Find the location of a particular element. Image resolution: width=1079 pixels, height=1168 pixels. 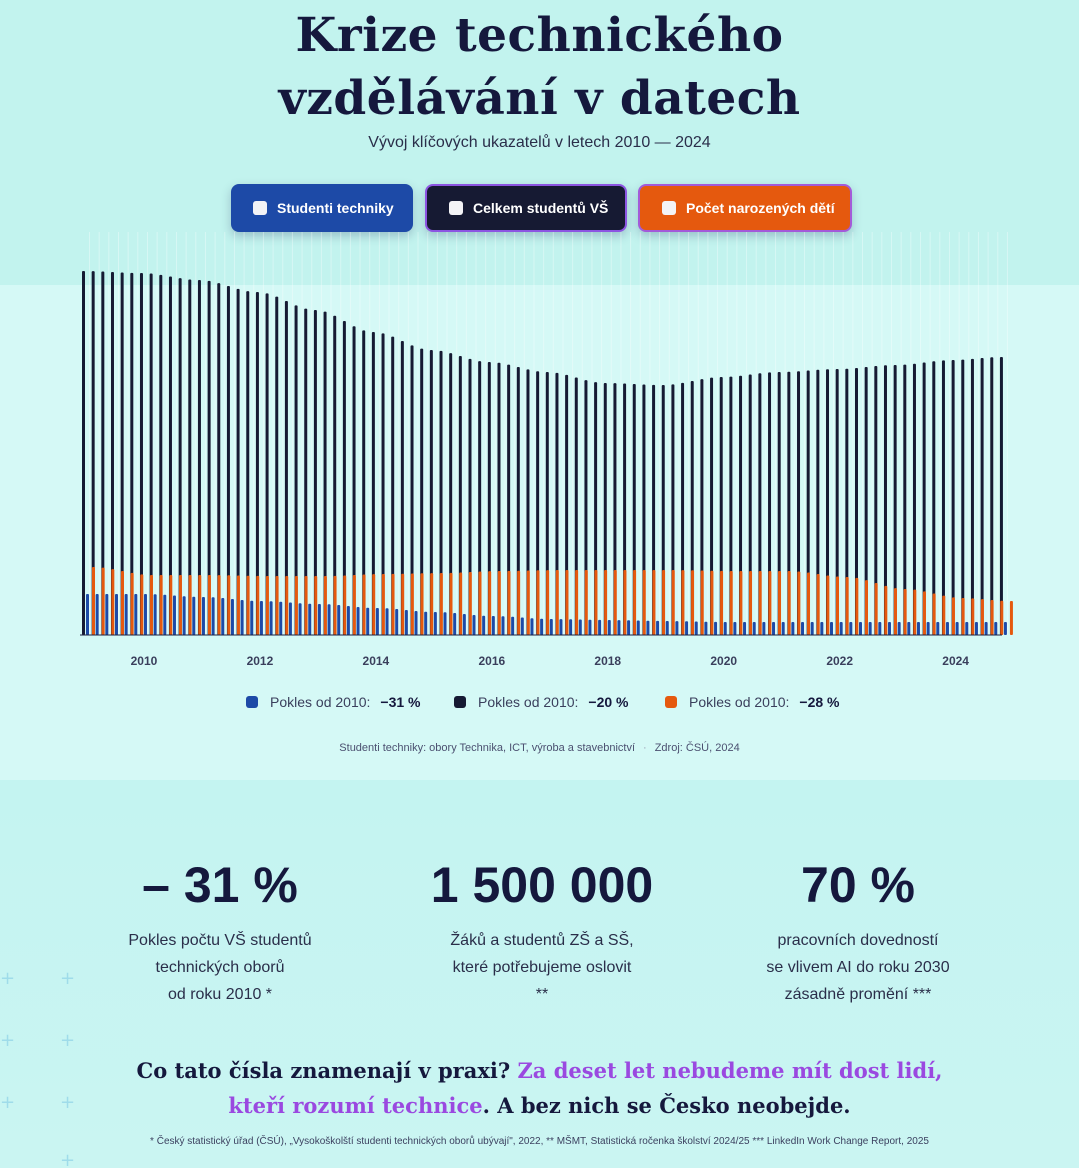

toggle-celkem-studentu: Celkem studentů VŠ is located at coordinates (526, 208).